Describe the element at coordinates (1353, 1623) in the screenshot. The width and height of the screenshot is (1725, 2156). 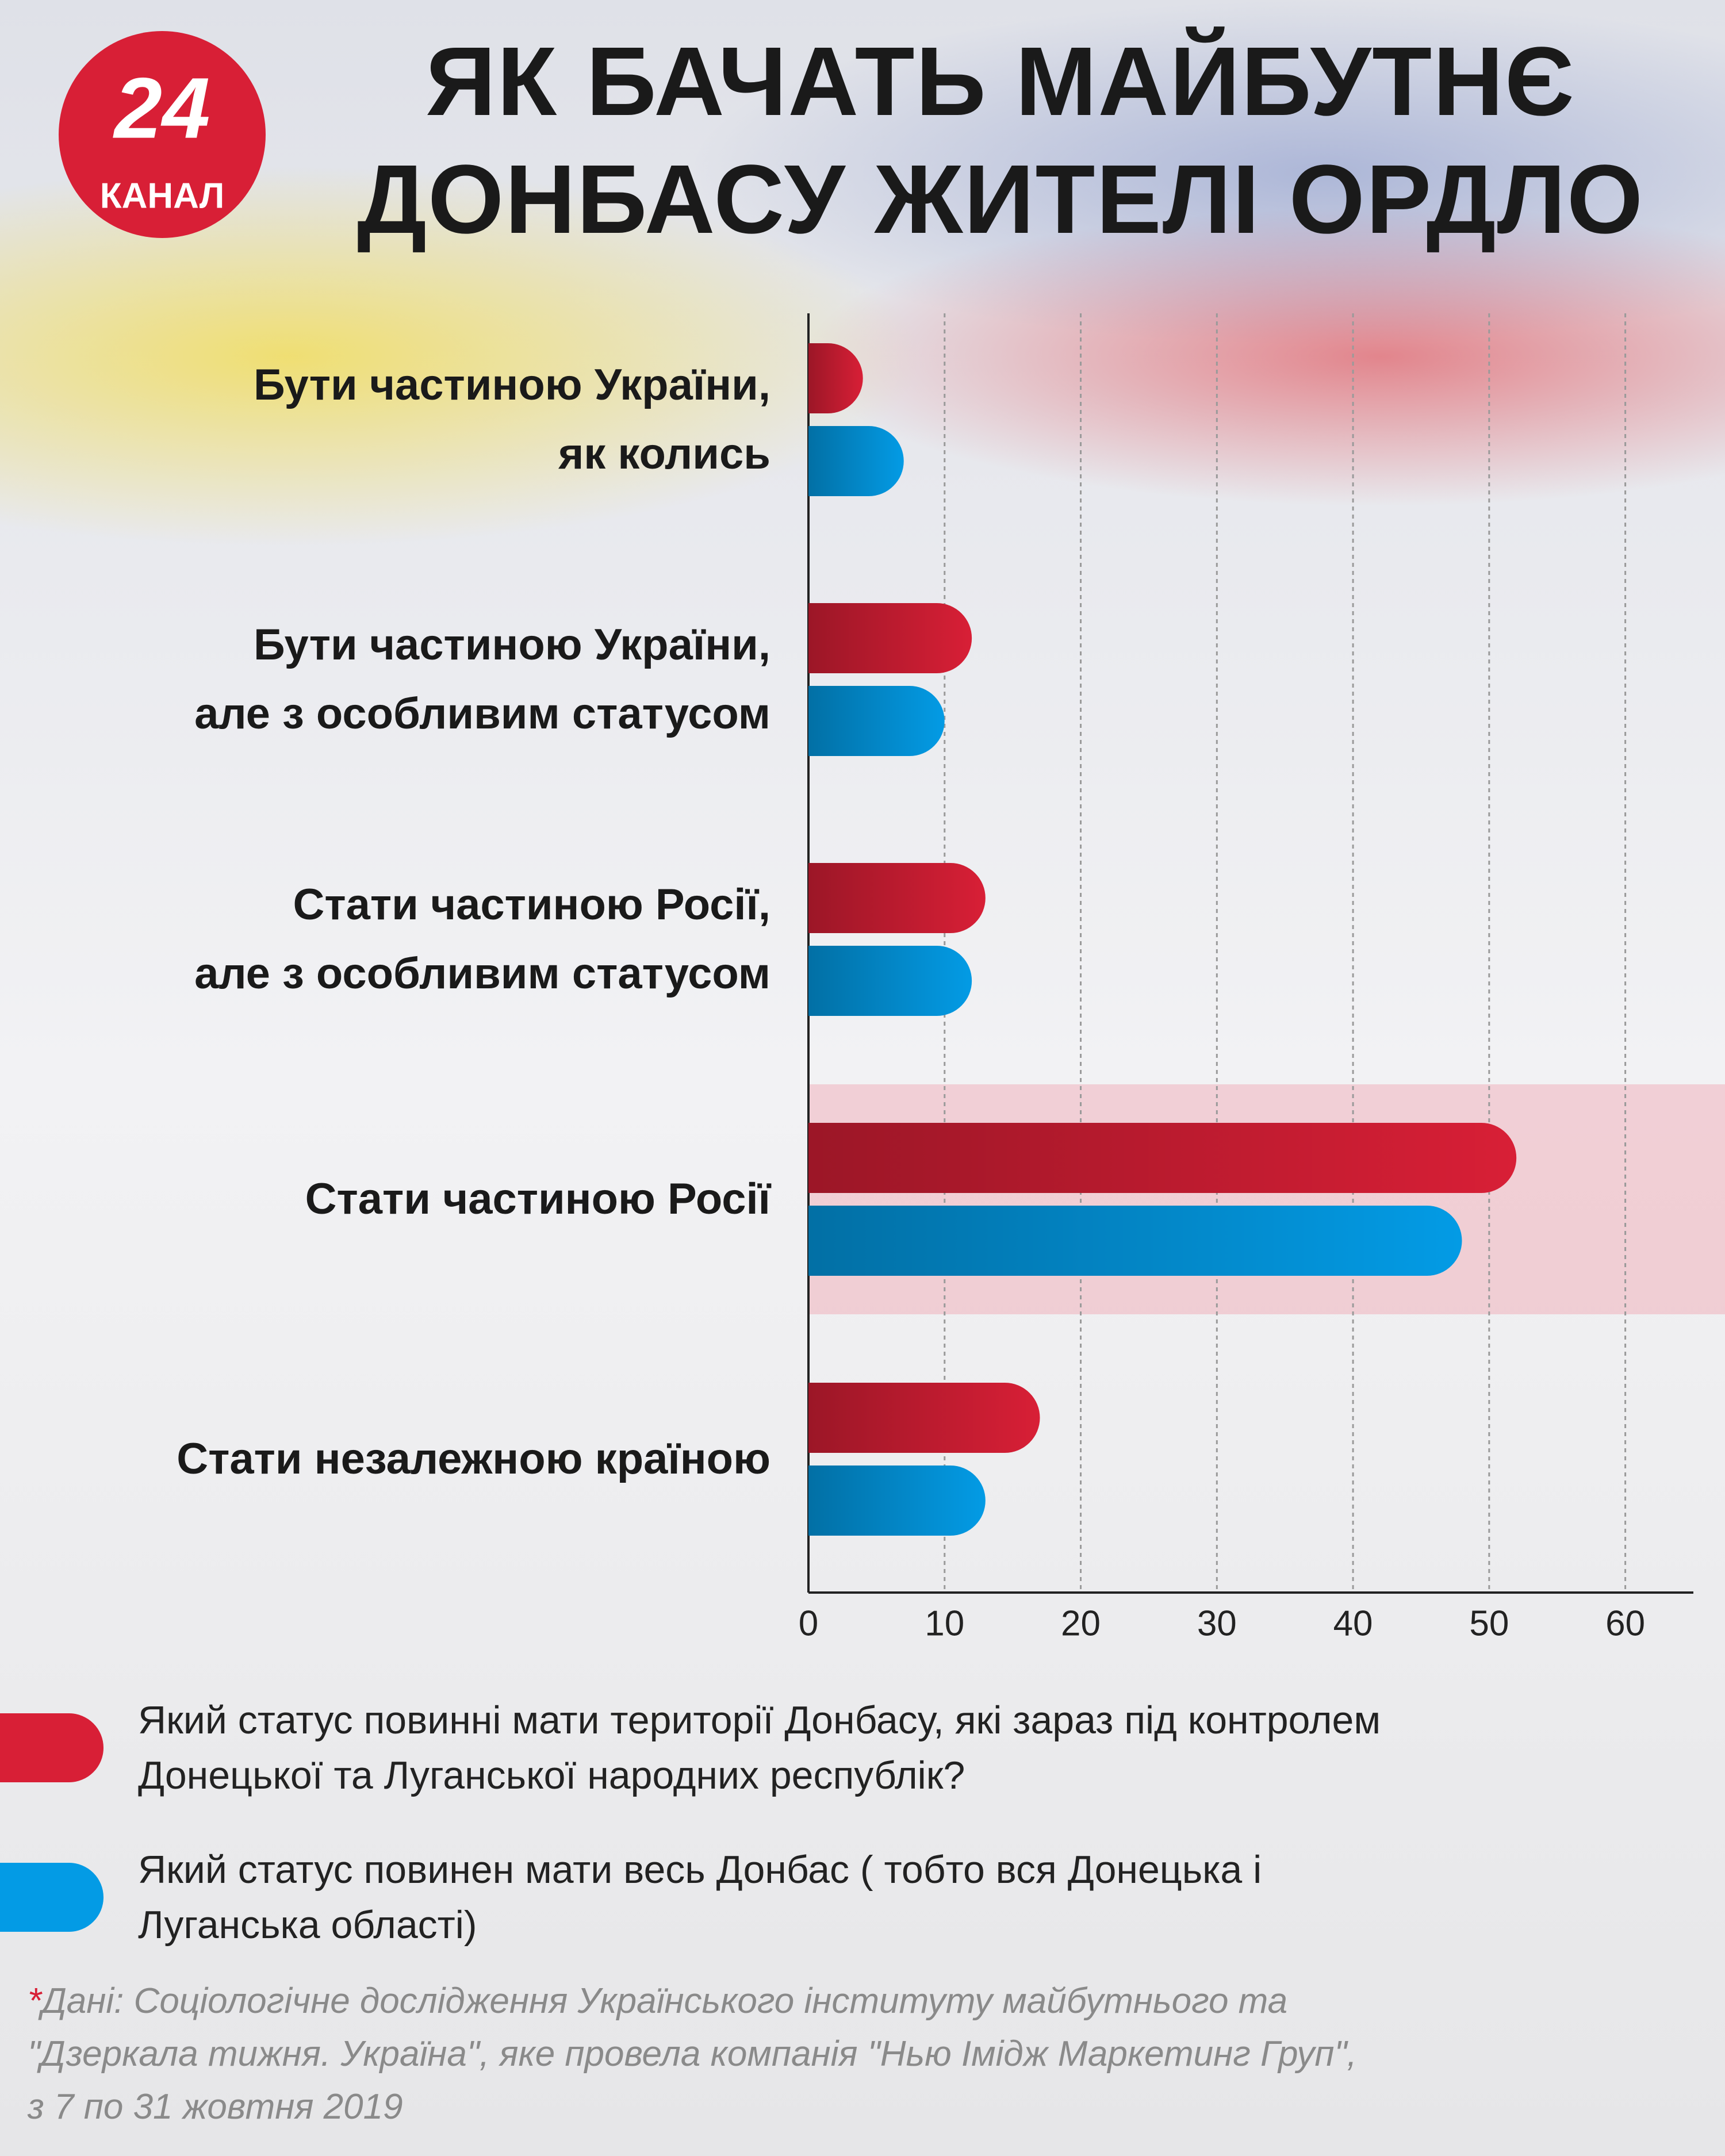
I see `x-tick-label: 40` at that location.